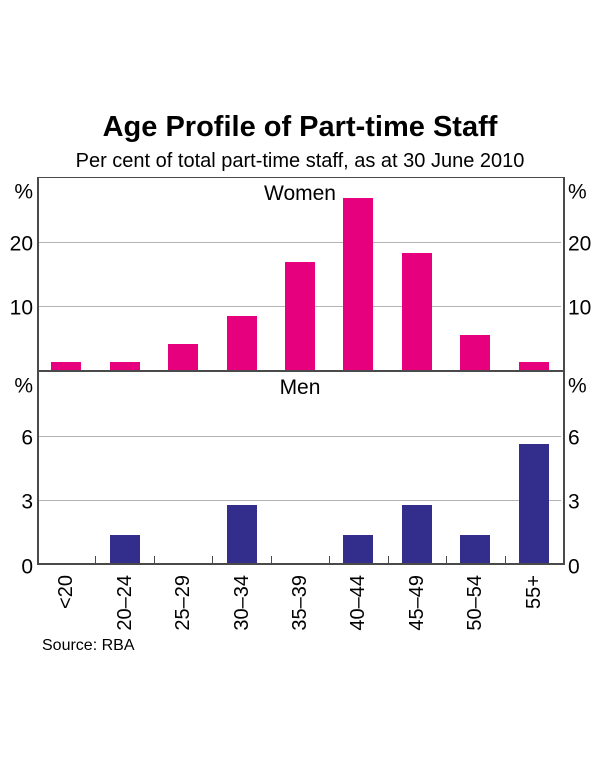 The height and width of the screenshot is (776, 600). Describe the element at coordinates (300, 603) in the screenshot. I see `x-axis-label: 35–39` at that location.